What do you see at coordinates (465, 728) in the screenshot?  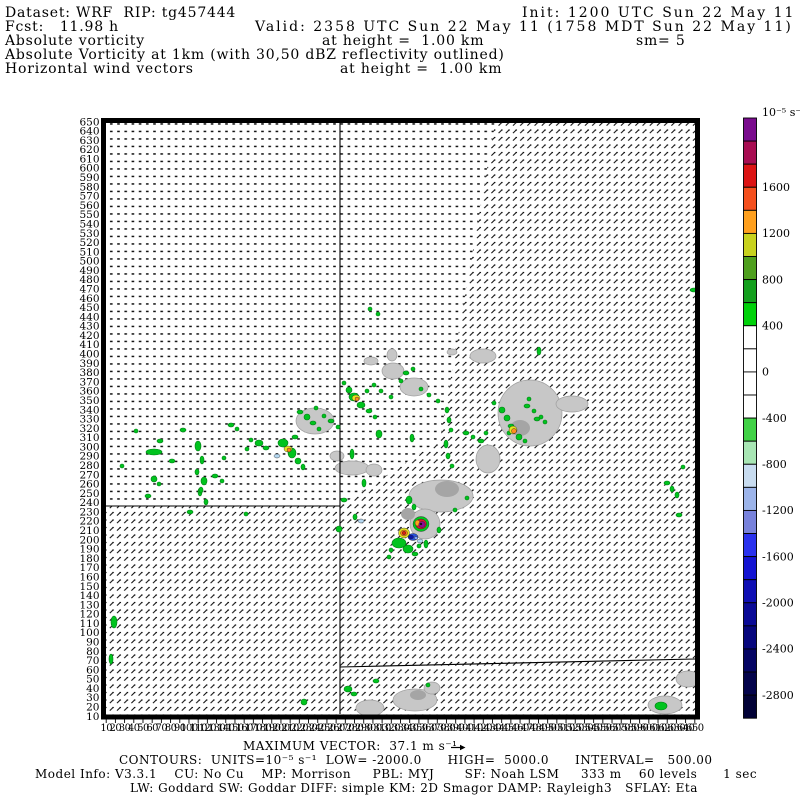 I see `x-axis-tick-label: 400` at bounding box center [465, 728].